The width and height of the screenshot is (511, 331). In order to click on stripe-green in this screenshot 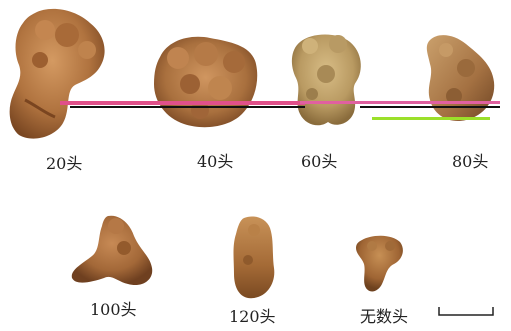, I will do `click(431, 118)`.